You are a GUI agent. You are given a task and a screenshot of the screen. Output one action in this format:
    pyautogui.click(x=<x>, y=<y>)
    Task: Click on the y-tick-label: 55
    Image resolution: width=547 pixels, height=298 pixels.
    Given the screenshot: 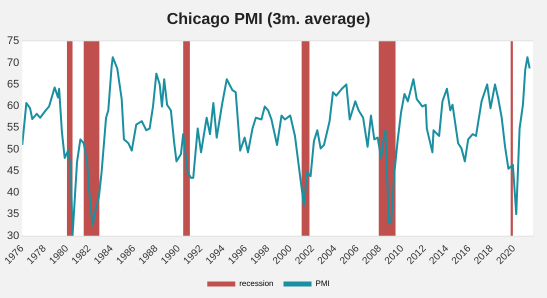 What is the action you would take?
    pyautogui.click(x=13, y=128)
    